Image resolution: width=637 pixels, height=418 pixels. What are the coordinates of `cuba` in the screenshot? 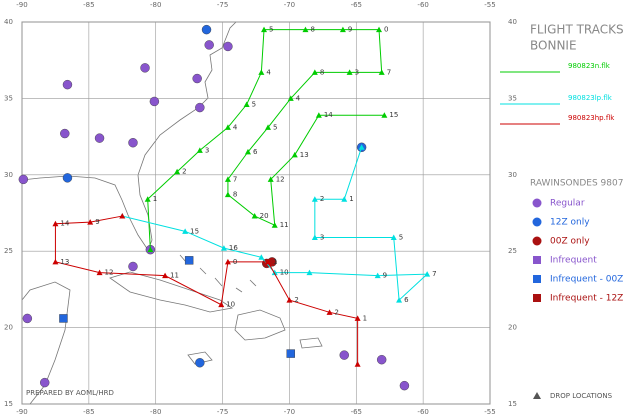 It's located at (171, 292).